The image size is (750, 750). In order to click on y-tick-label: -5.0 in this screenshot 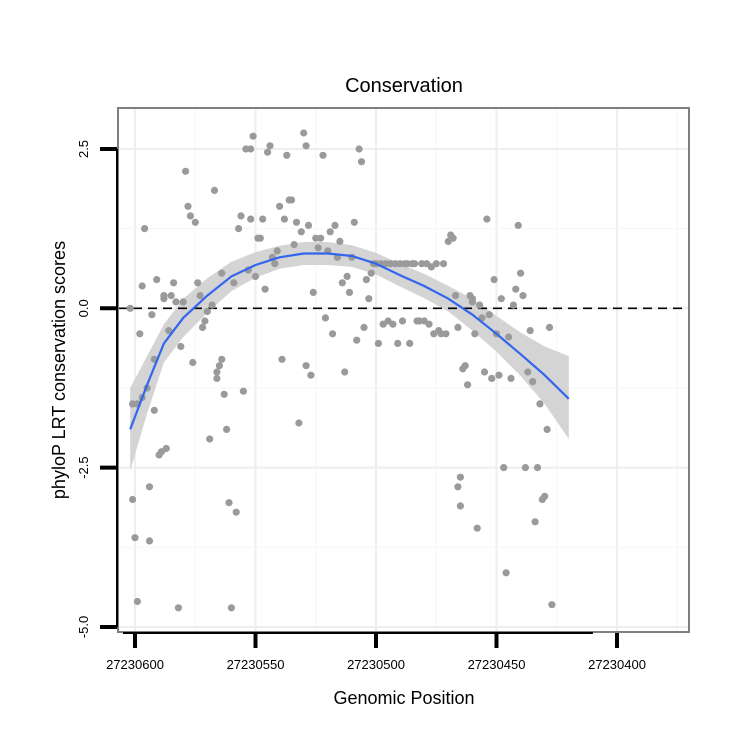, I will do `click(83, 627)`.